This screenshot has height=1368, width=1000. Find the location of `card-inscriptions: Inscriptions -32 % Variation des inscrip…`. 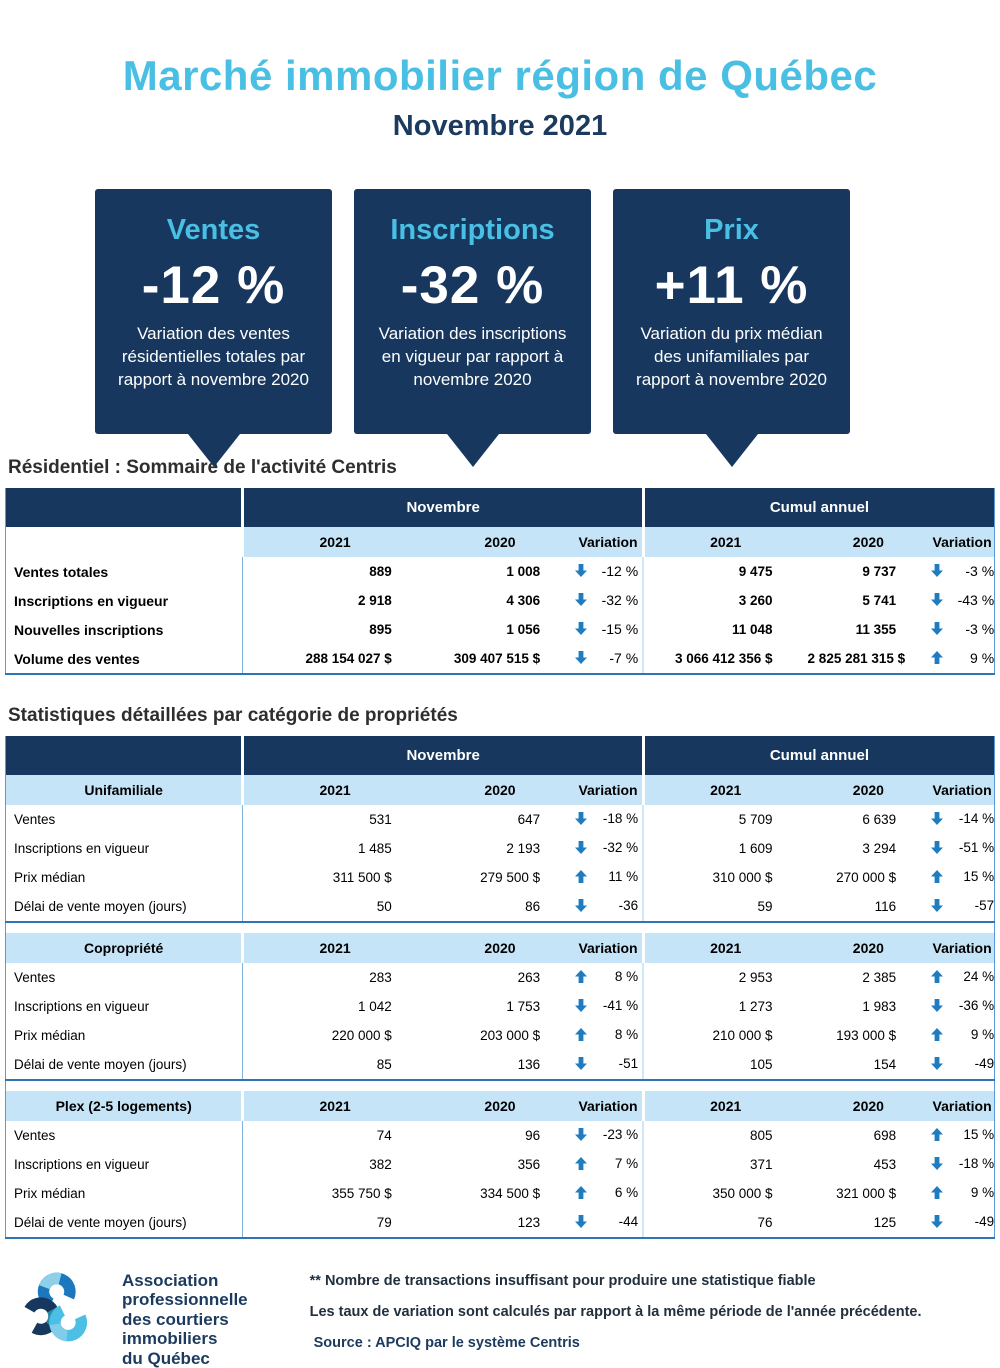

card-inscriptions: Inscriptions -32 % Variation des inscrip… is located at coordinates (472, 311).